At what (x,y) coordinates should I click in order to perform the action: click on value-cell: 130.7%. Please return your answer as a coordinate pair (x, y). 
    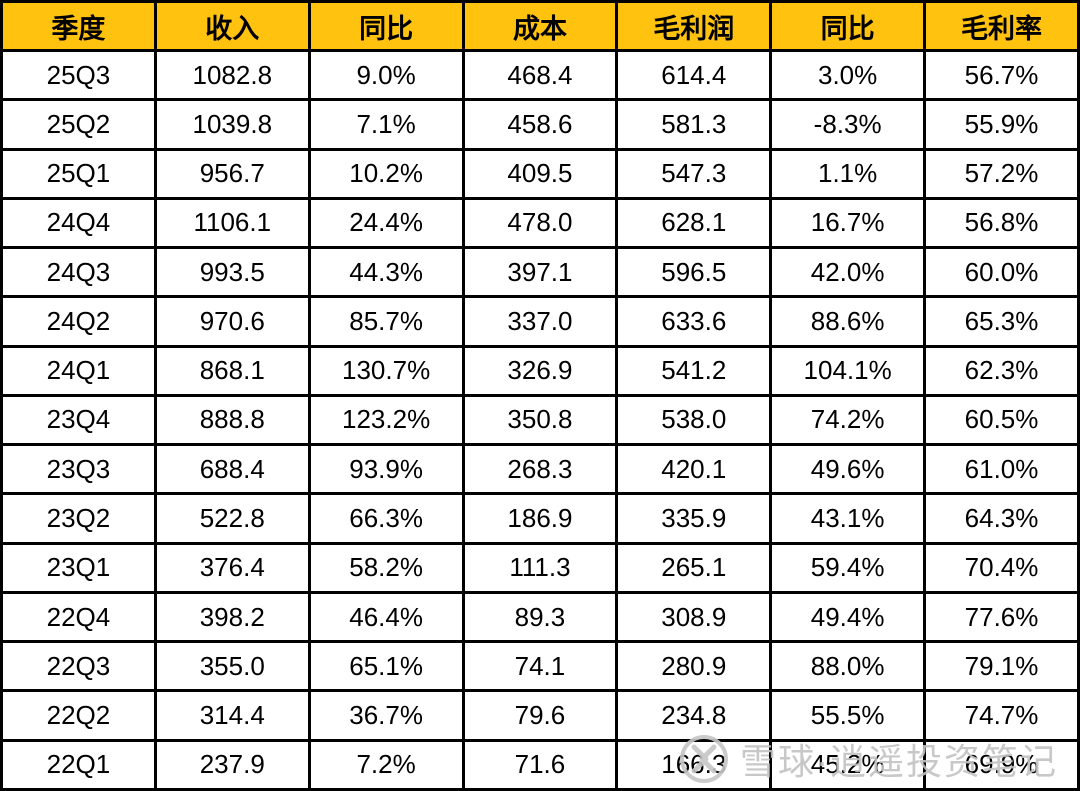
    Looking at the image, I should click on (386, 370).